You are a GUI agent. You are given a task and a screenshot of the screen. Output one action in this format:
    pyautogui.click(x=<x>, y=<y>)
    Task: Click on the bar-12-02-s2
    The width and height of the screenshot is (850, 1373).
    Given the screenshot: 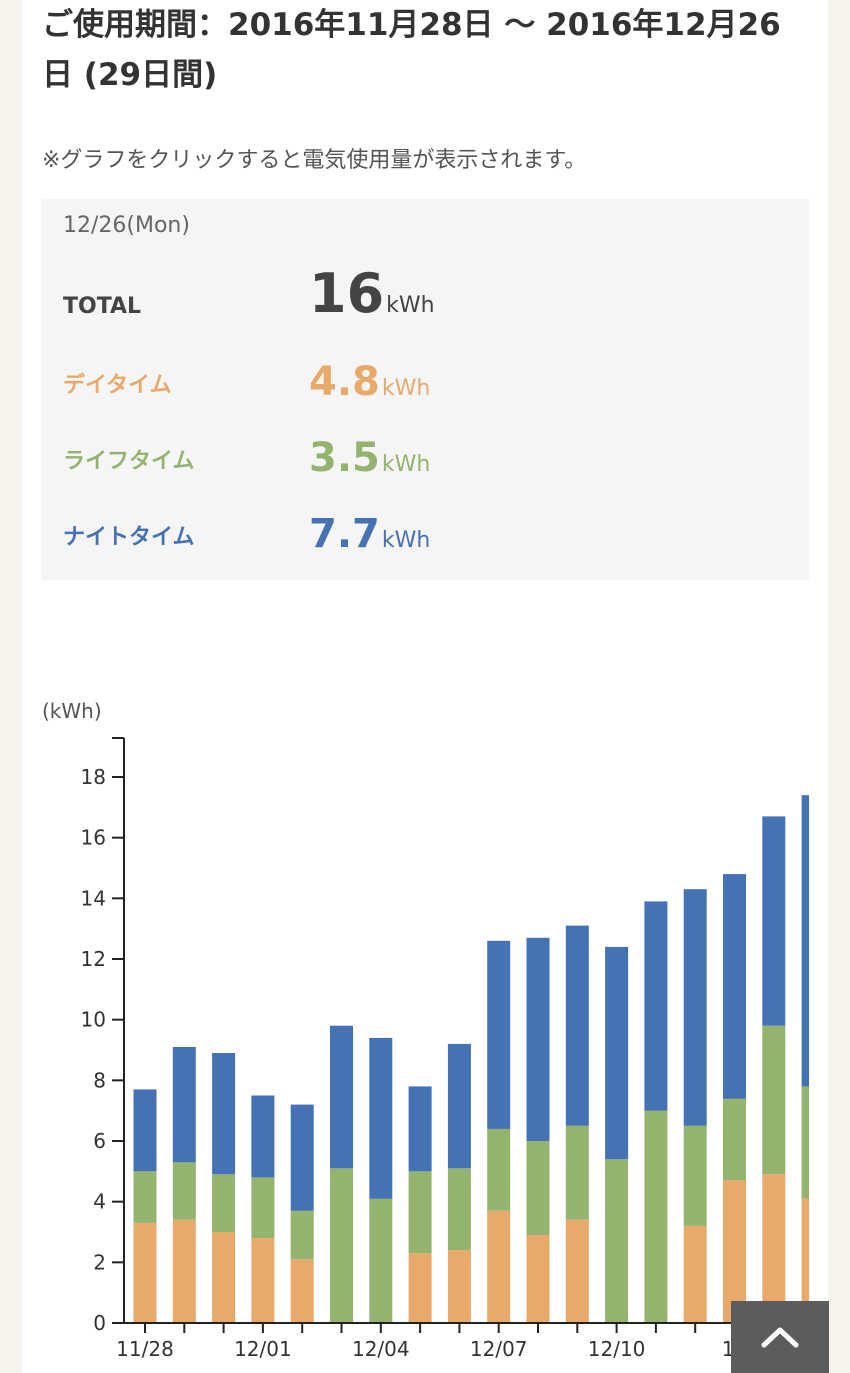 What is the action you would take?
    pyautogui.click(x=302, y=1157)
    